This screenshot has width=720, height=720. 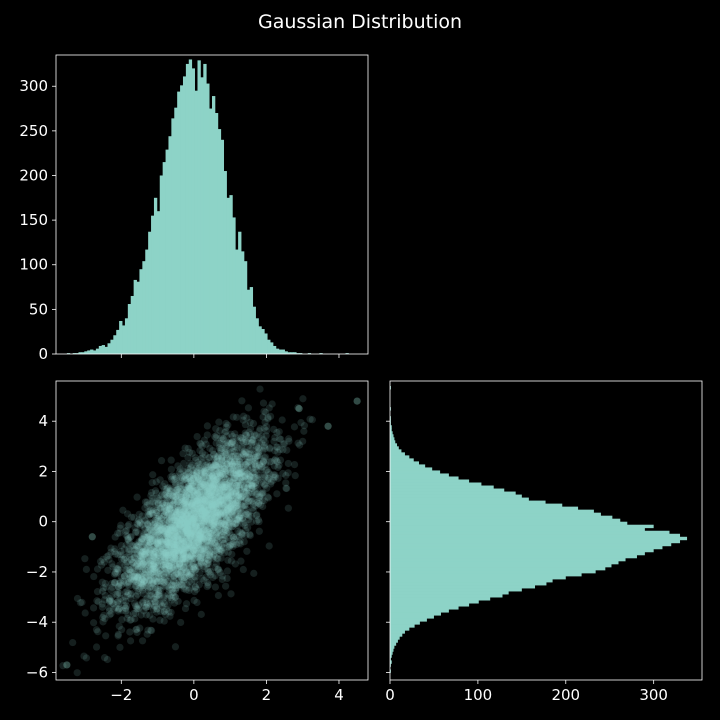 What do you see at coordinates (37, 672) in the screenshot?
I see `scatter-ytick-label: −6` at bounding box center [37, 672].